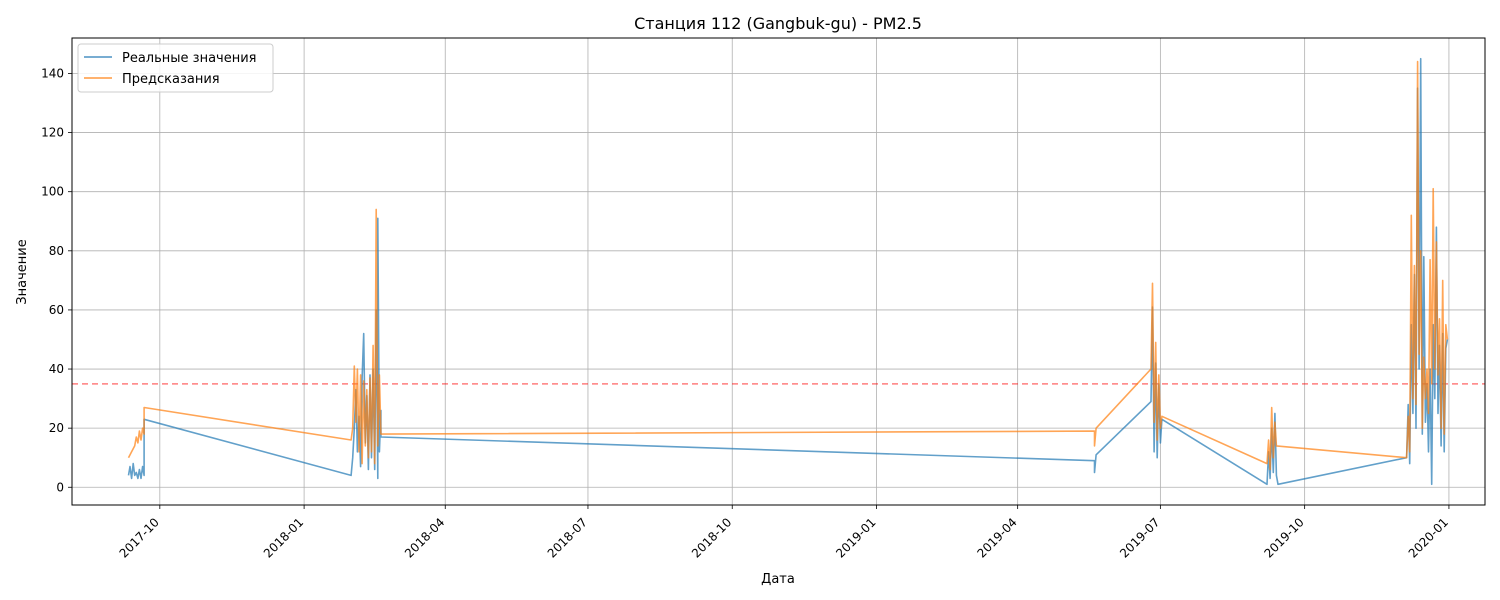 This screenshot has width=1500, height=600. Describe the element at coordinates (283, 537) in the screenshot. I see `x-tick-label: 2018-01` at that location.